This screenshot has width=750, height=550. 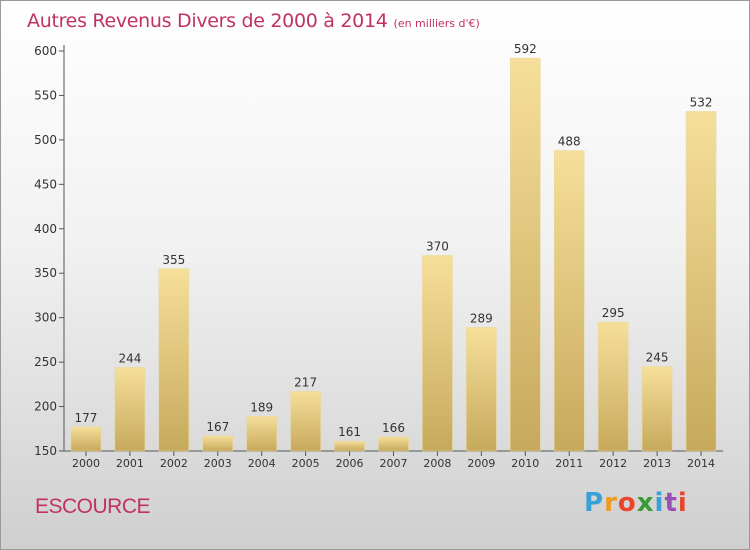 What do you see at coordinates (45, 407) in the screenshot?
I see `y-tick-label: 200` at bounding box center [45, 407].